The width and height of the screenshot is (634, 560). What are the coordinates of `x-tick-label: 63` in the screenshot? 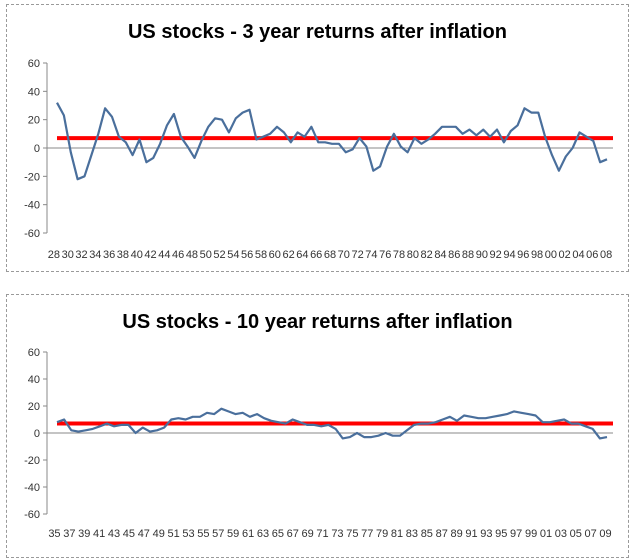 It's located at (263, 534).